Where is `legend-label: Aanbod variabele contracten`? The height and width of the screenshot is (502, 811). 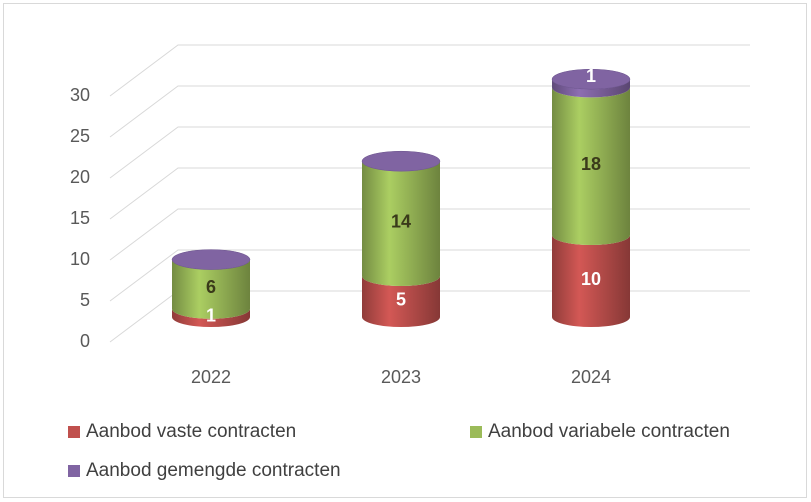 legend-label: Aanbod variabele contracten is located at coordinates (609, 431).